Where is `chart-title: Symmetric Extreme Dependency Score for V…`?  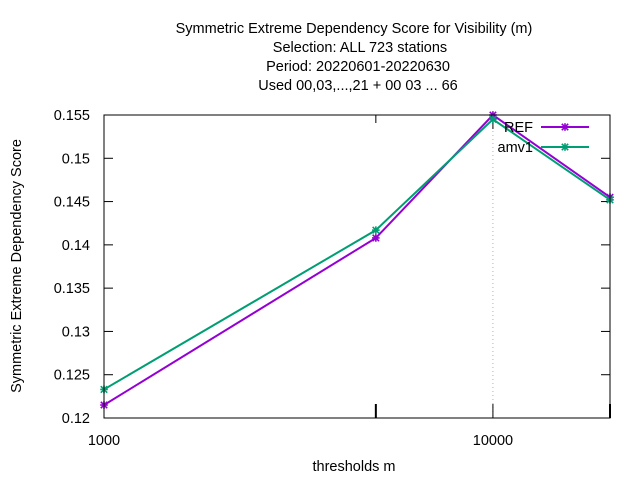 chart-title: Symmetric Extreme Dependency Score for V… is located at coordinates (354, 57).